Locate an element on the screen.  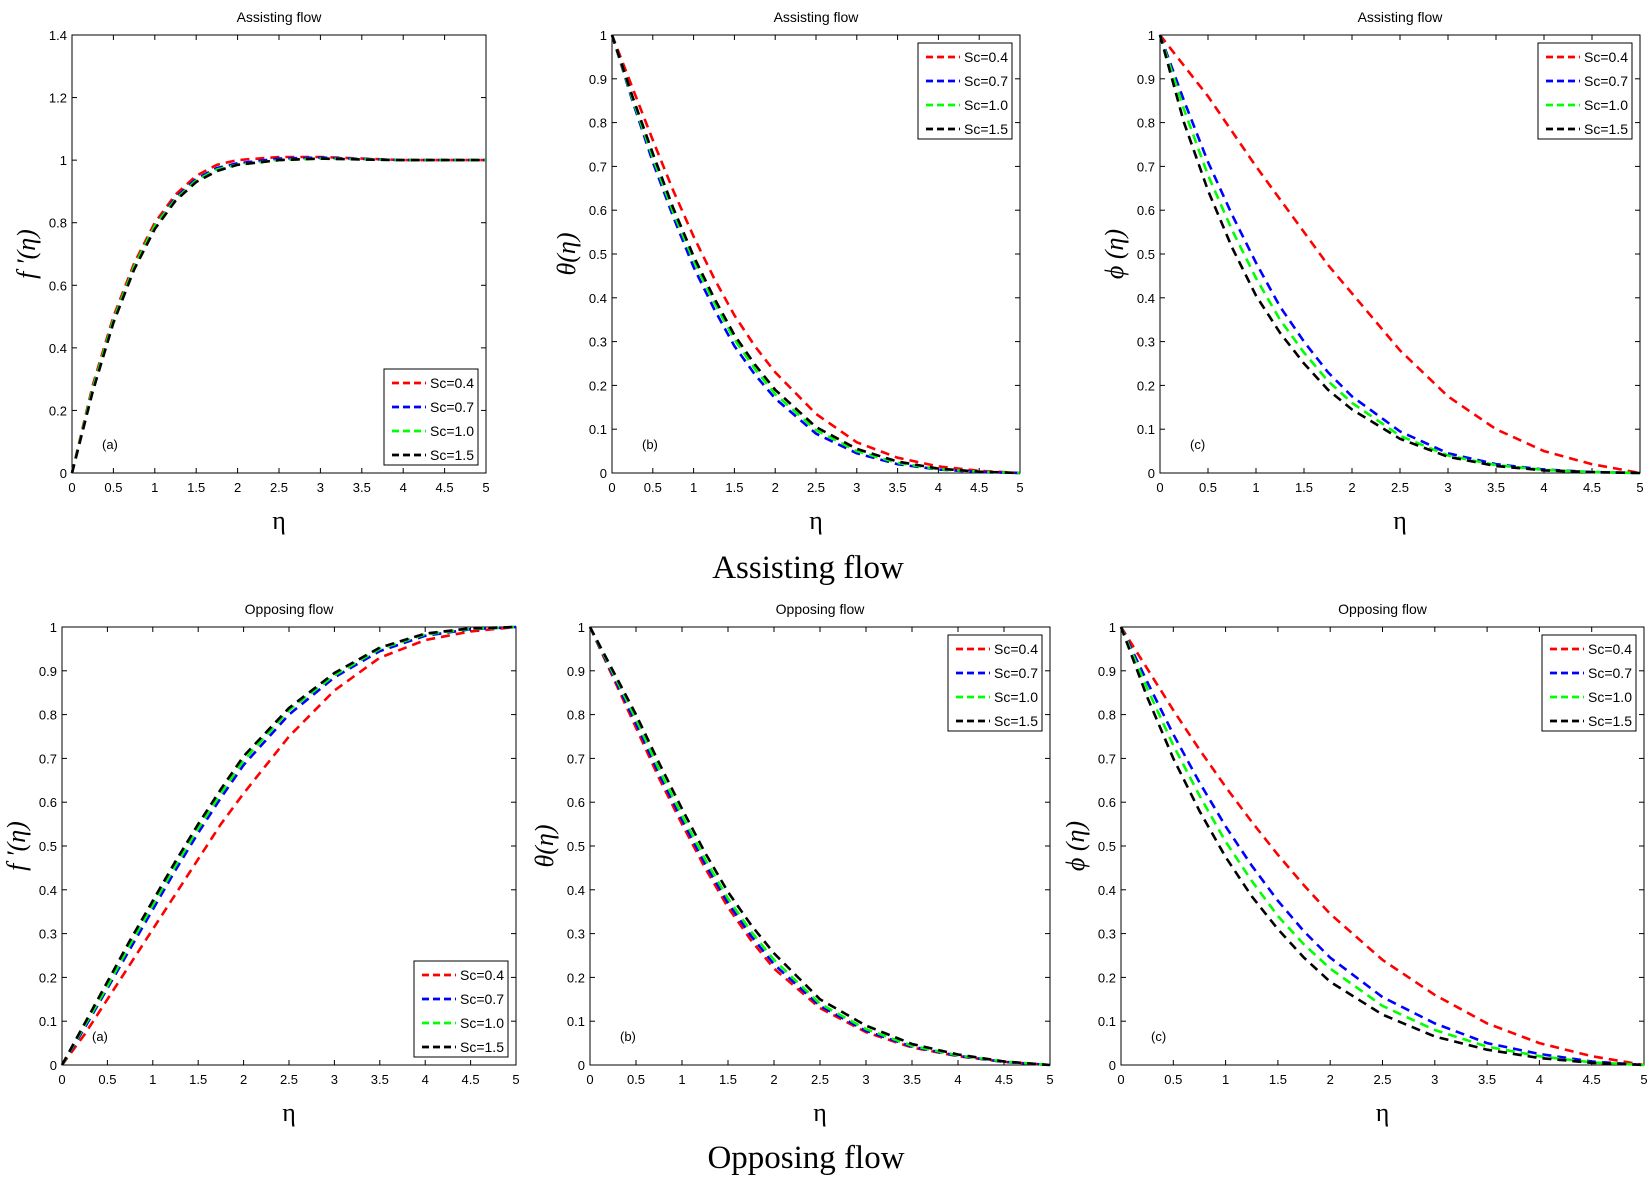
y-tick-label: 0.5 is located at coordinates (598, 254).